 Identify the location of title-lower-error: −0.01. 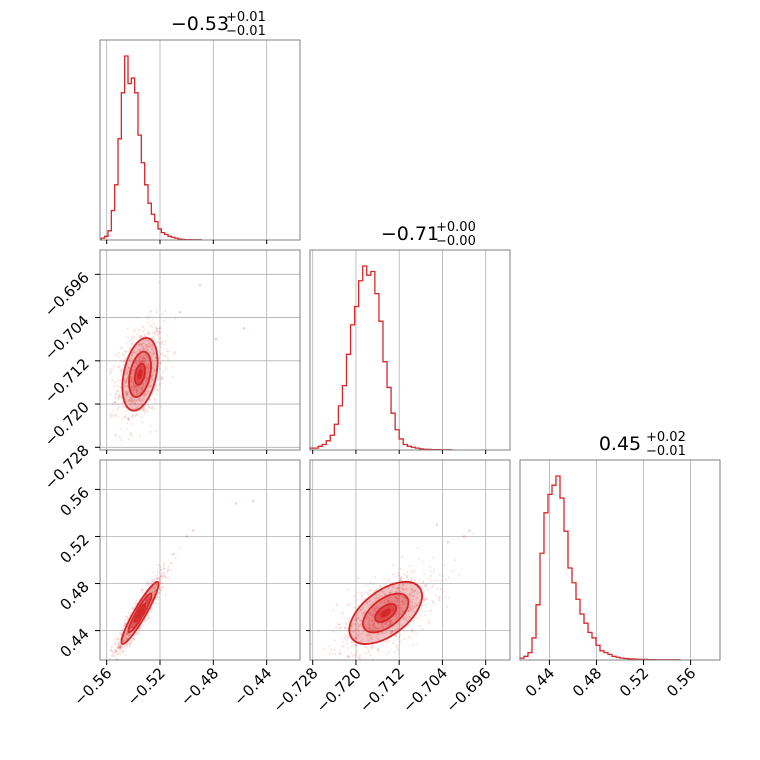
(246, 31).